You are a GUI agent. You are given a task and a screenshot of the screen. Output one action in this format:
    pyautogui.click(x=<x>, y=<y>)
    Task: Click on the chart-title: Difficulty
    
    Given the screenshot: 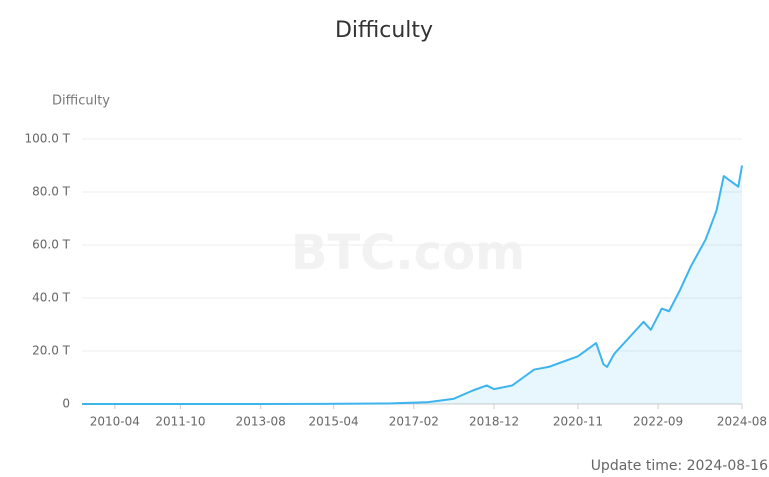 What is the action you would take?
    pyautogui.click(x=384, y=30)
    